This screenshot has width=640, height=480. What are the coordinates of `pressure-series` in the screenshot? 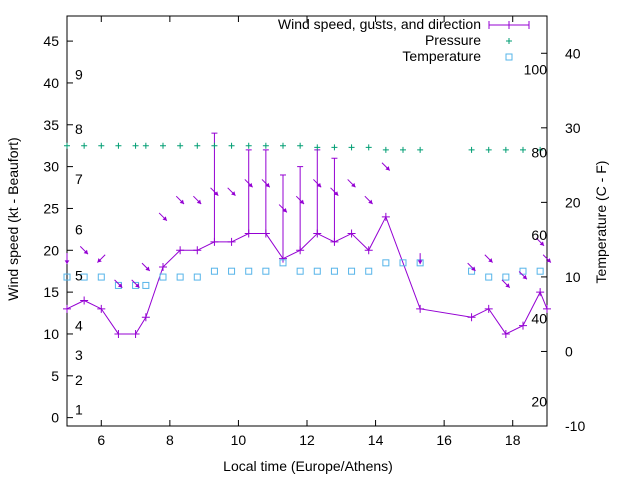 It's located at (304, 147).